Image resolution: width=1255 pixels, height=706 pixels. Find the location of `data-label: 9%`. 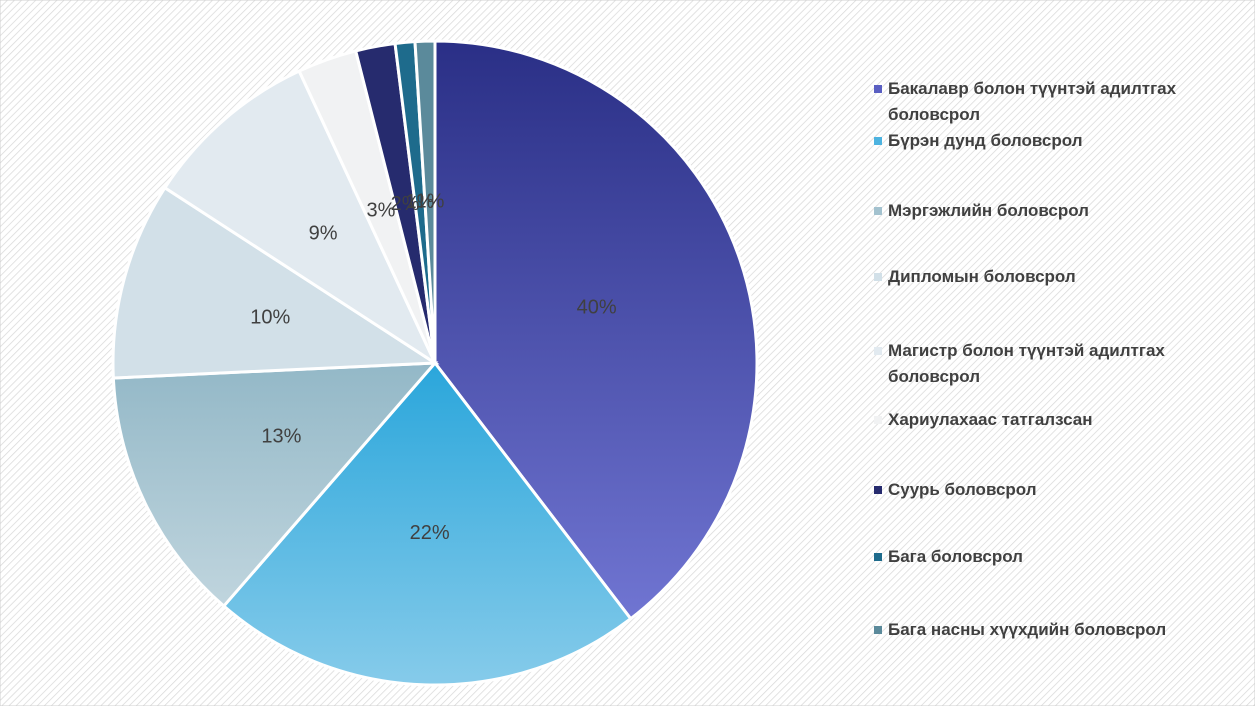

data-label: 9% is located at coordinates (323, 233).